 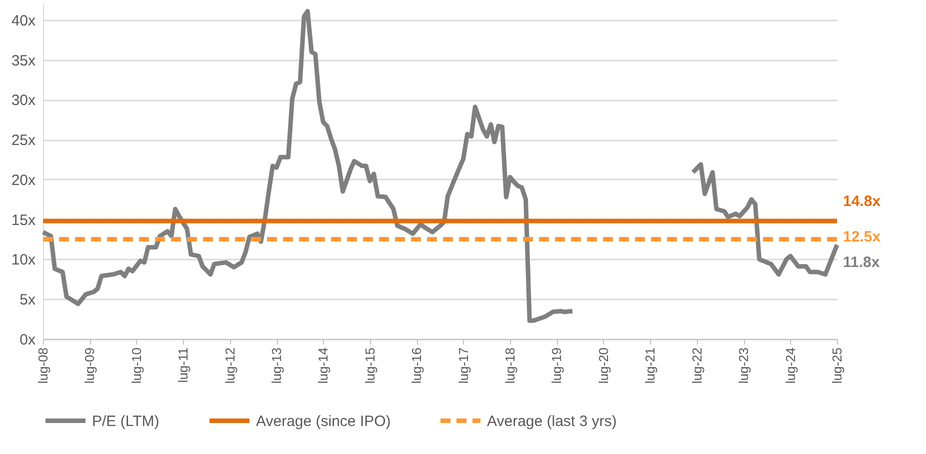 I want to click on y-tick-label: 30x, so click(x=23, y=101).